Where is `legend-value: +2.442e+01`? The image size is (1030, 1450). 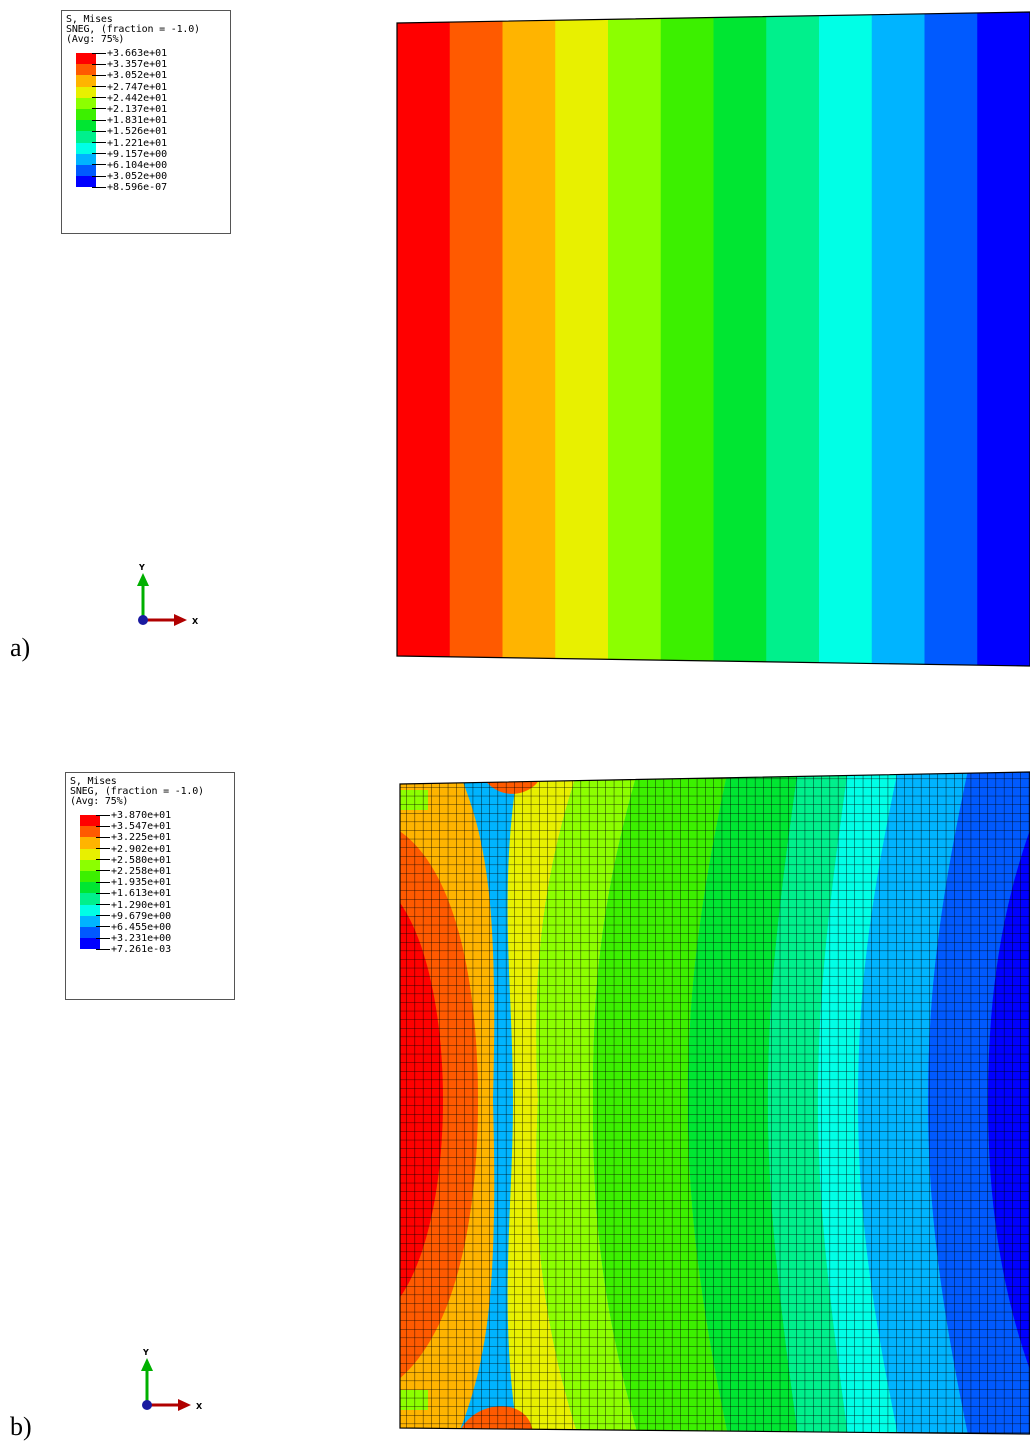
legend-value: +2.442e+01 is located at coordinates (129, 98).